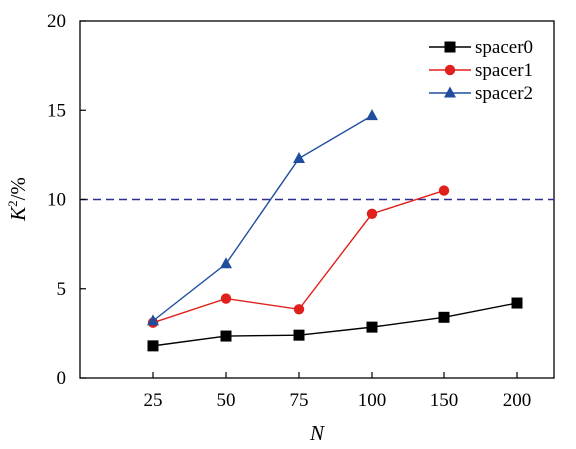 This screenshot has height=449, width=576. What do you see at coordinates (62, 378) in the screenshot?
I see `y-tick-label: 0` at bounding box center [62, 378].